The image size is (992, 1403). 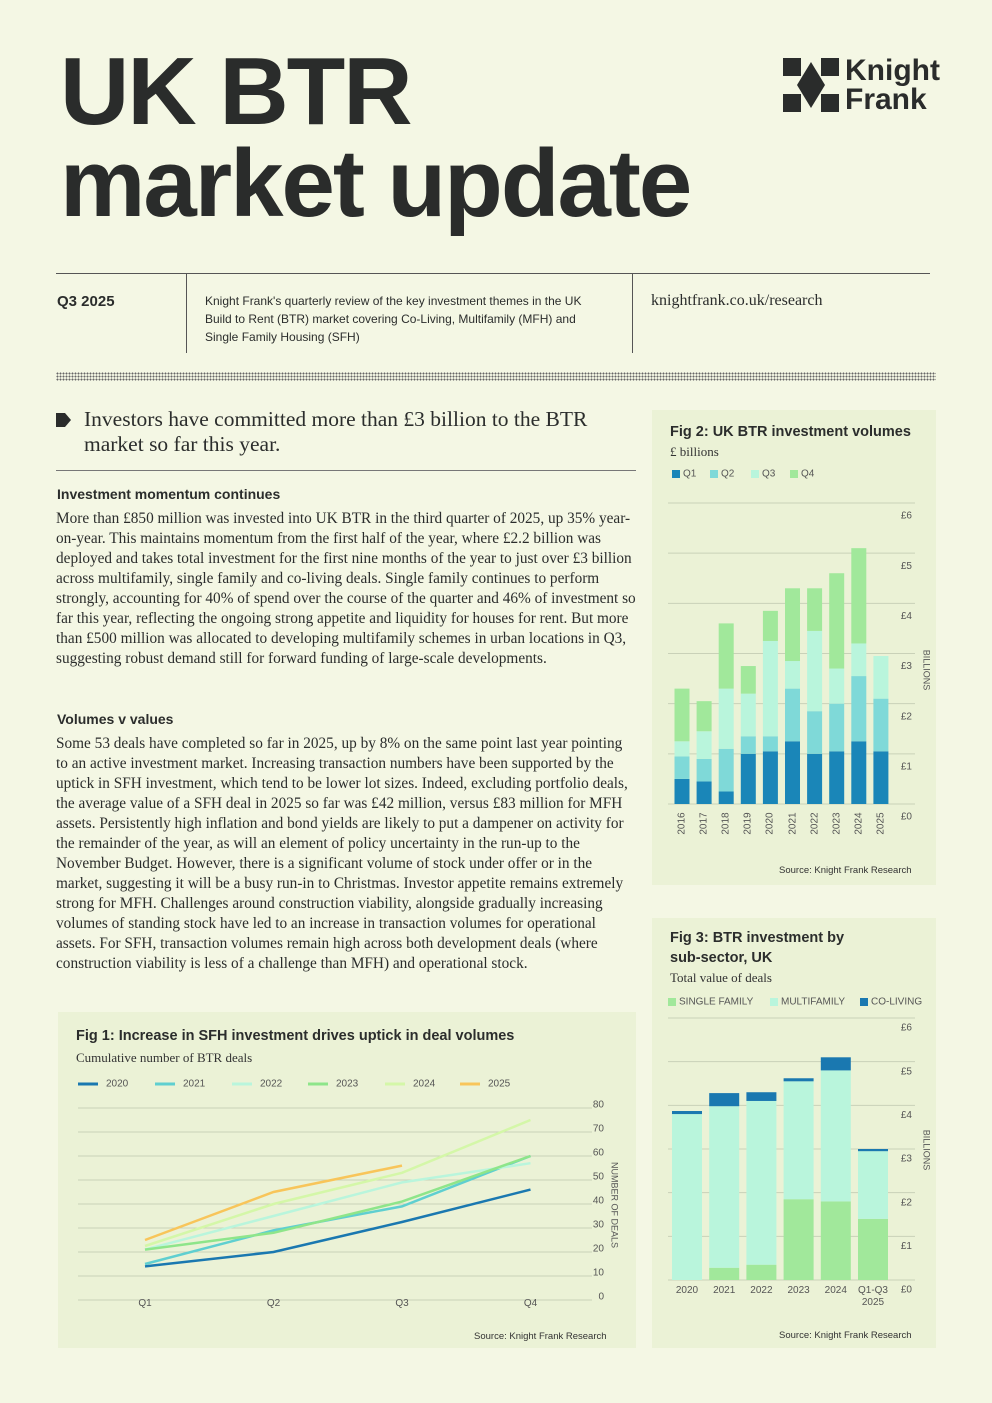 What do you see at coordinates (726, 823) in the screenshot?
I see `x-tick-label: 2018` at bounding box center [726, 823].